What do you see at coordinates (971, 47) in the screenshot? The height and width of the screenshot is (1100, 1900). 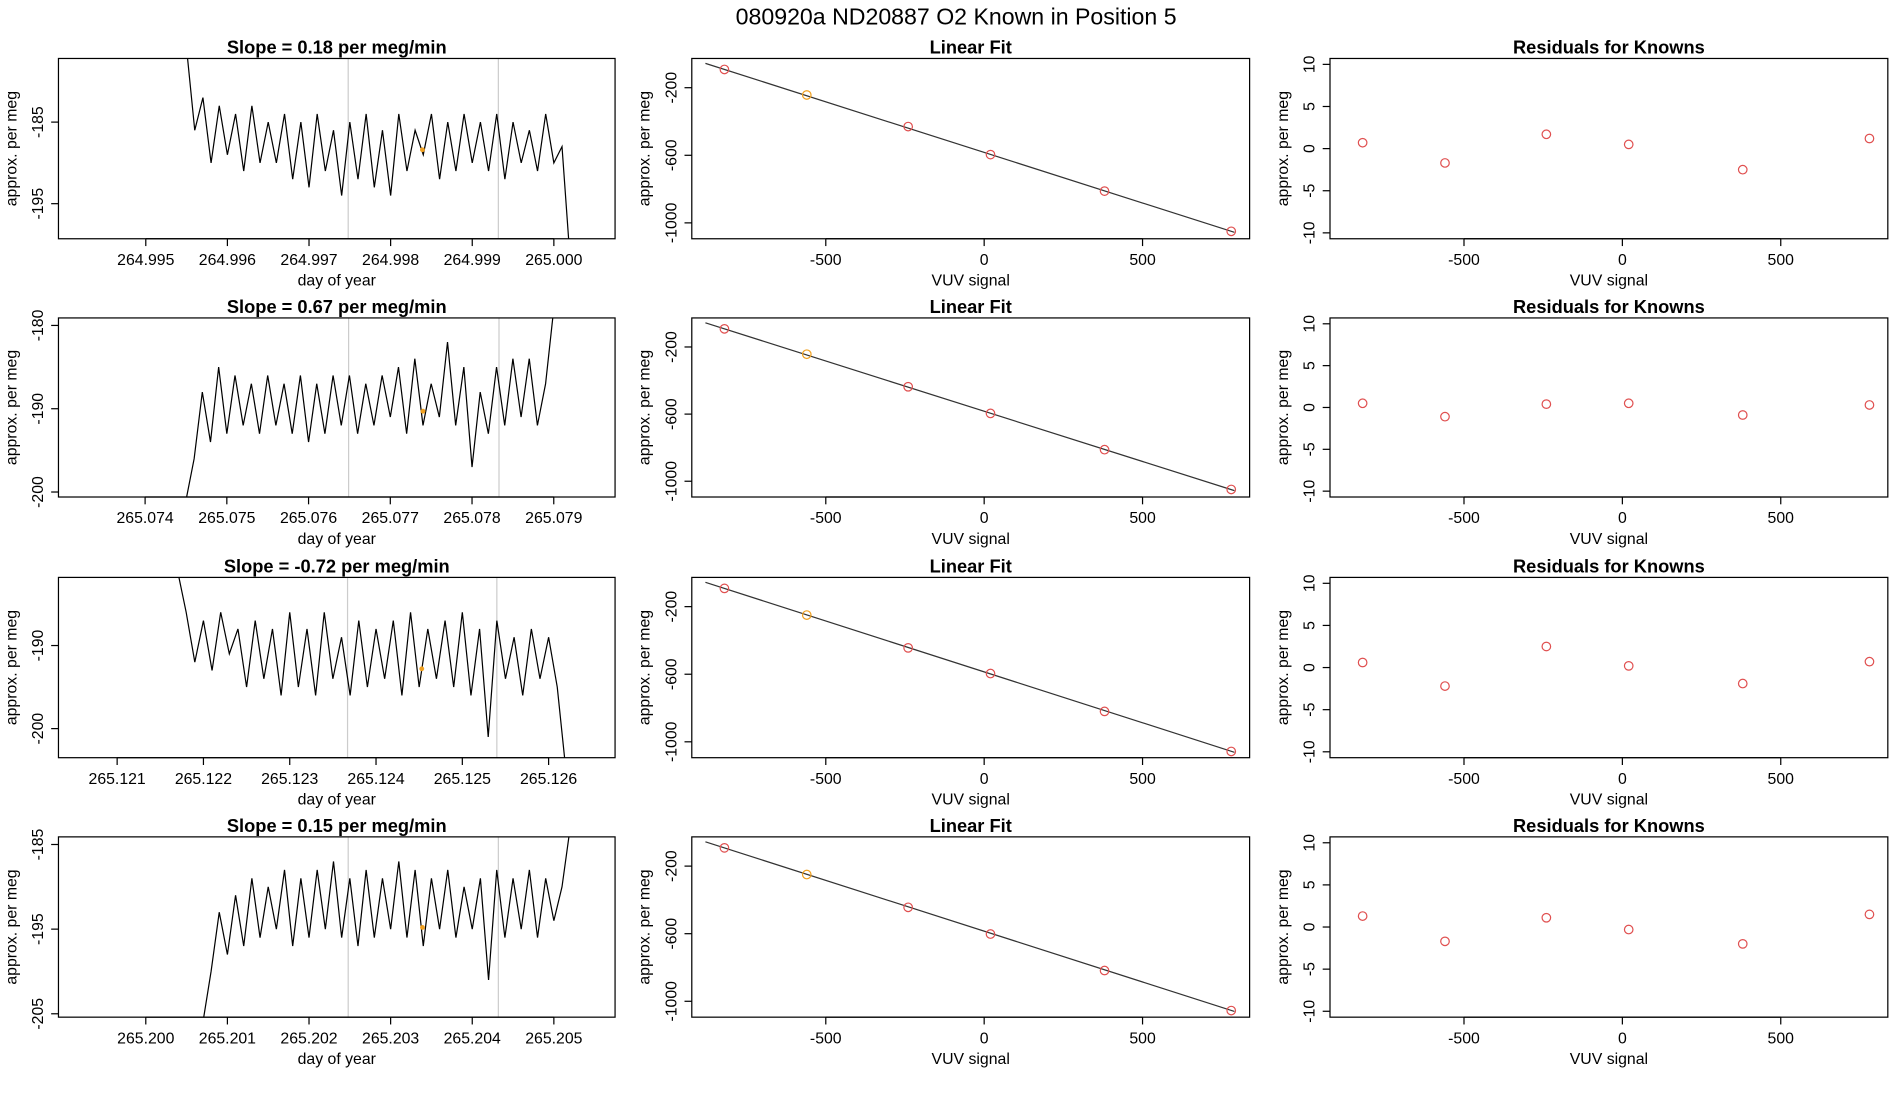 I see `panel-title: Linear Fit` at bounding box center [971, 47].